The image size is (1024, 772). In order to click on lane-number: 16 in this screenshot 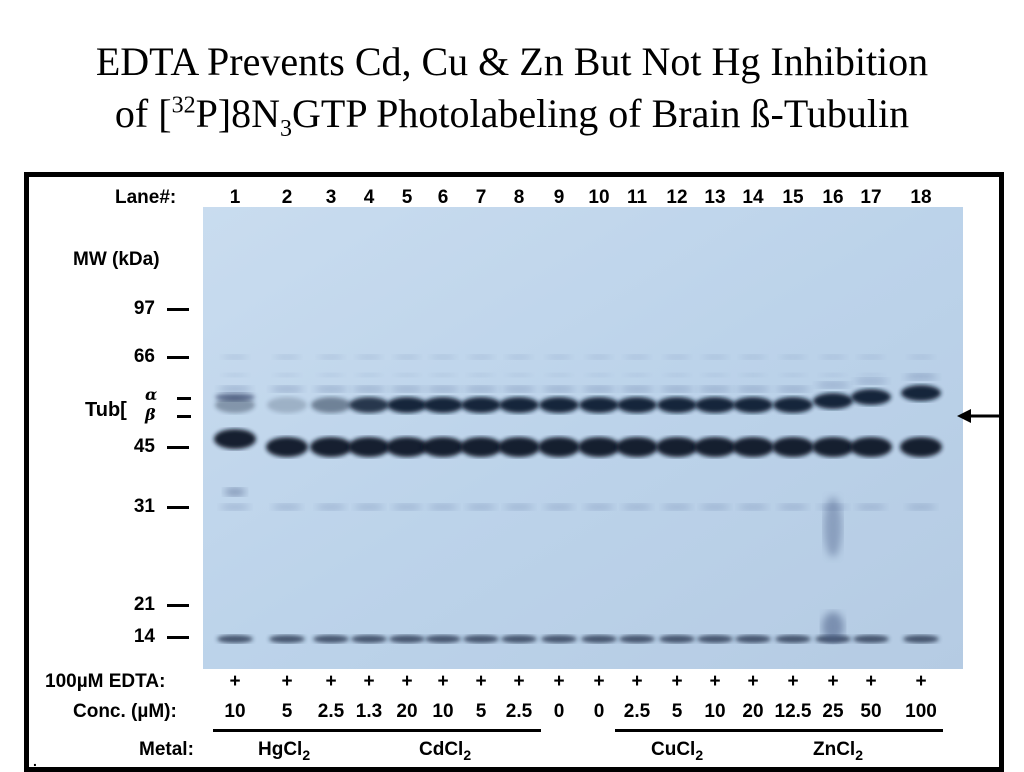, I will do `click(833, 197)`.